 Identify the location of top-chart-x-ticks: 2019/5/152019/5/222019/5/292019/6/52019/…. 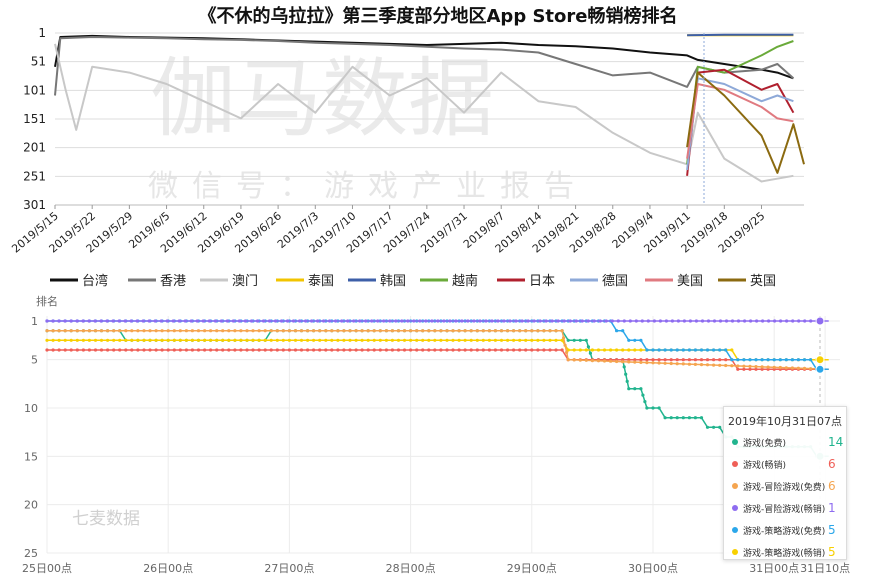
(388, 230).